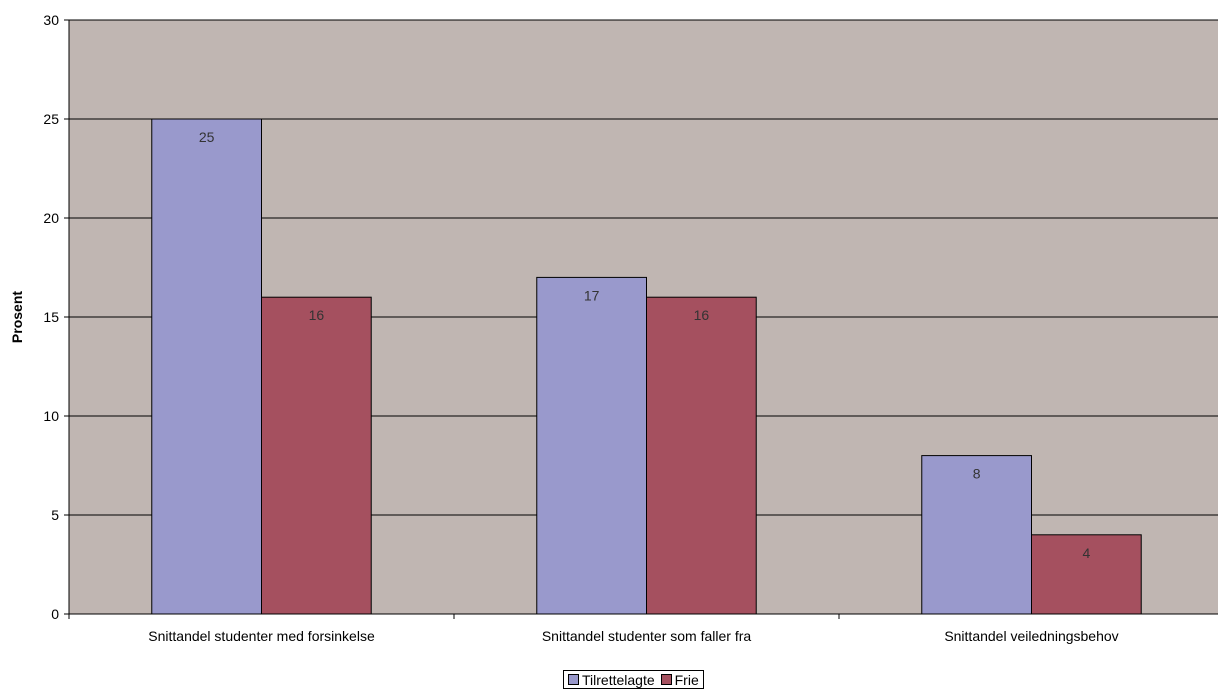 The width and height of the screenshot is (1218, 691). I want to click on y-tick-label: 25, so click(51, 119).